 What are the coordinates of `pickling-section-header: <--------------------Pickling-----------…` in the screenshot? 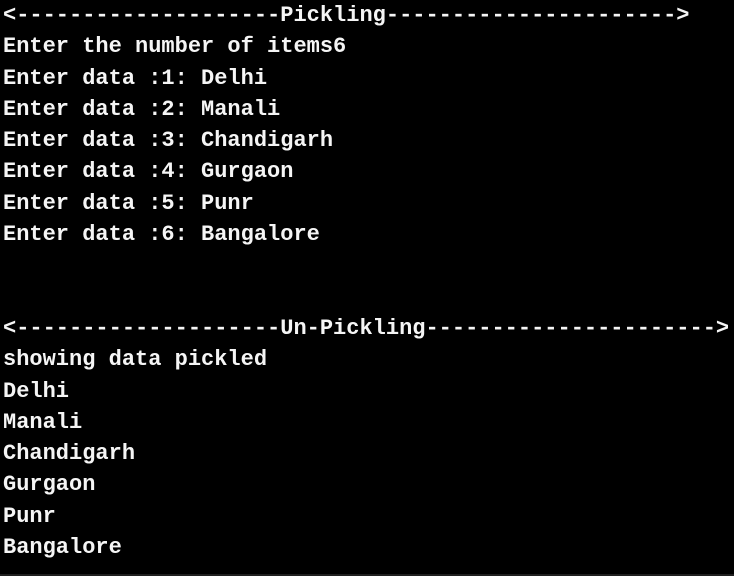 It's located at (346, 15).